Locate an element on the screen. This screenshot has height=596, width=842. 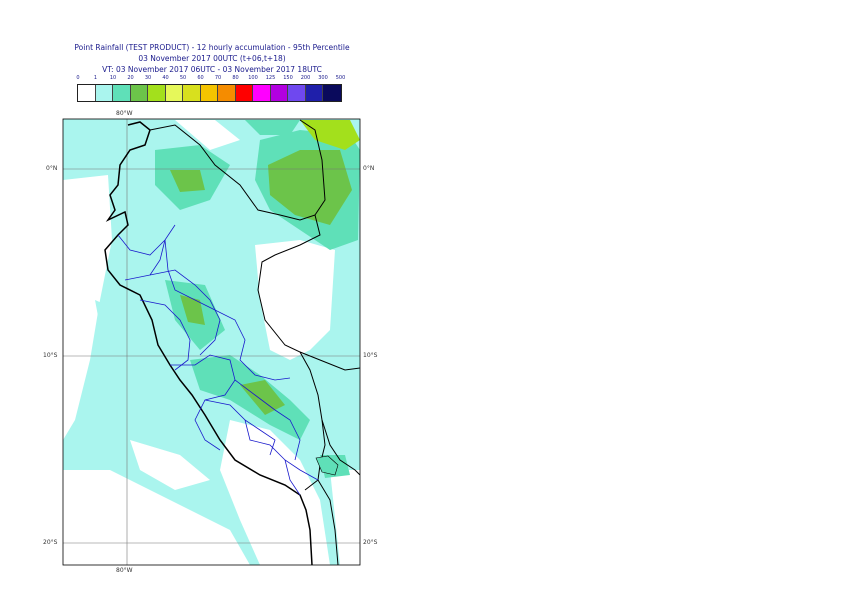
legend-tick-label: 1 is located at coordinates (95, 78).